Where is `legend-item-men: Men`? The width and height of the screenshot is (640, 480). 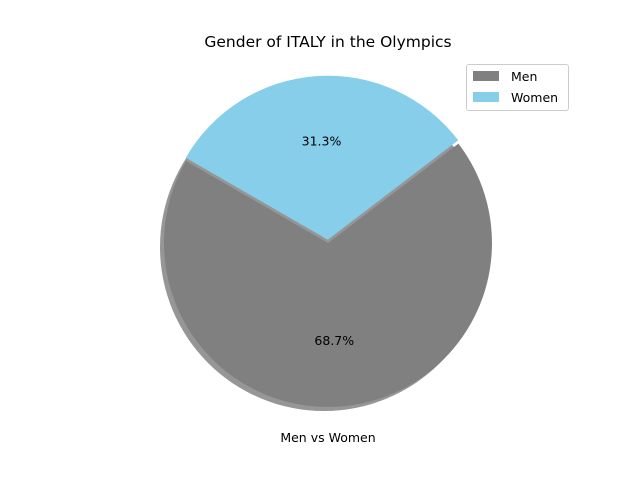 legend-item-men: Men is located at coordinates (505, 76).